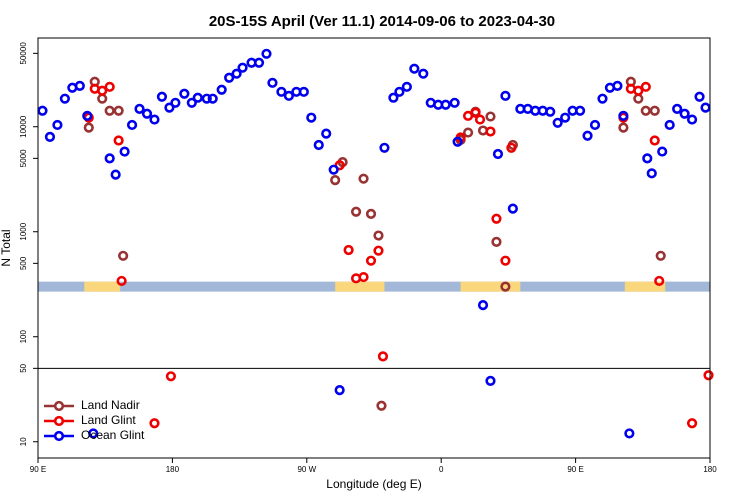 This screenshot has height=500, width=750. What do you see at coordinates (110, 405) in the screenshot?
I see `legend-label: Land Nadir` at bounding box center [110, 405].